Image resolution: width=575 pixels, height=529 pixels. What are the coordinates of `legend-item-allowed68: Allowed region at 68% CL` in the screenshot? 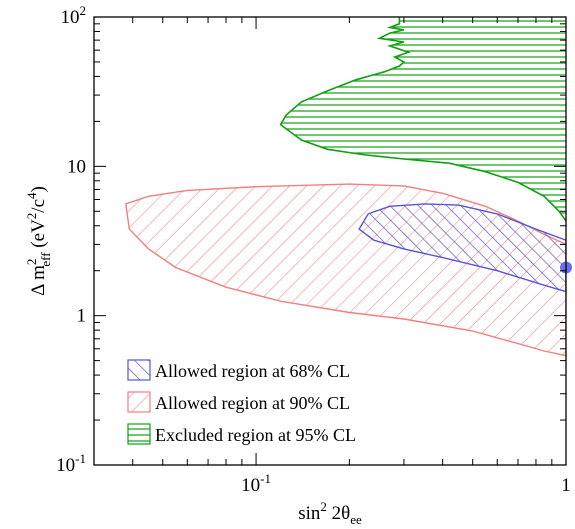 It's located at (238, 370).